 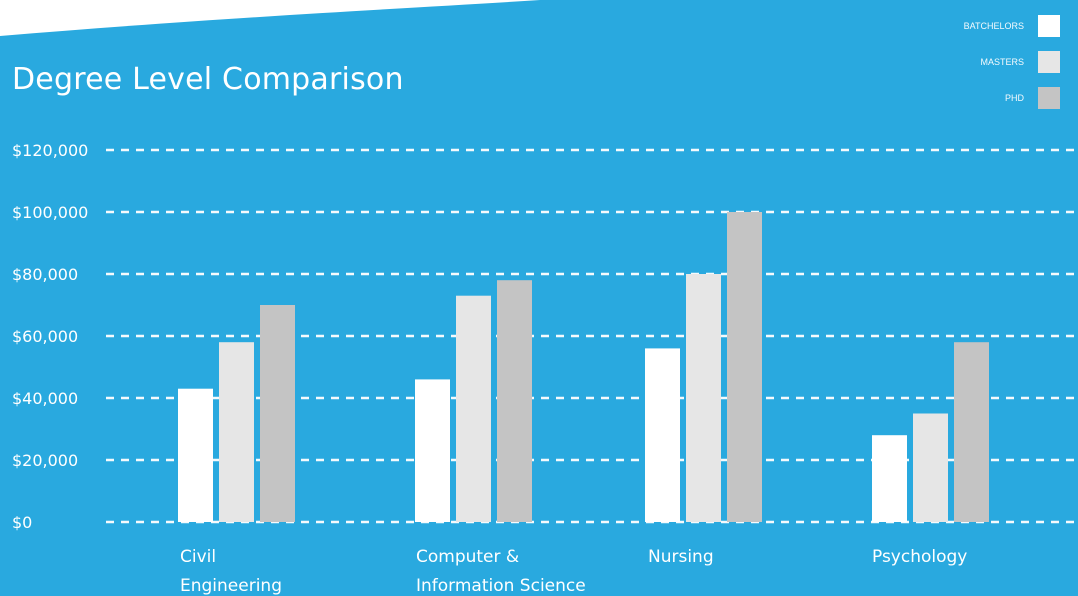 I want to click on legend-label-batchelors: BATCHELORS, so click(x=993, y=26).